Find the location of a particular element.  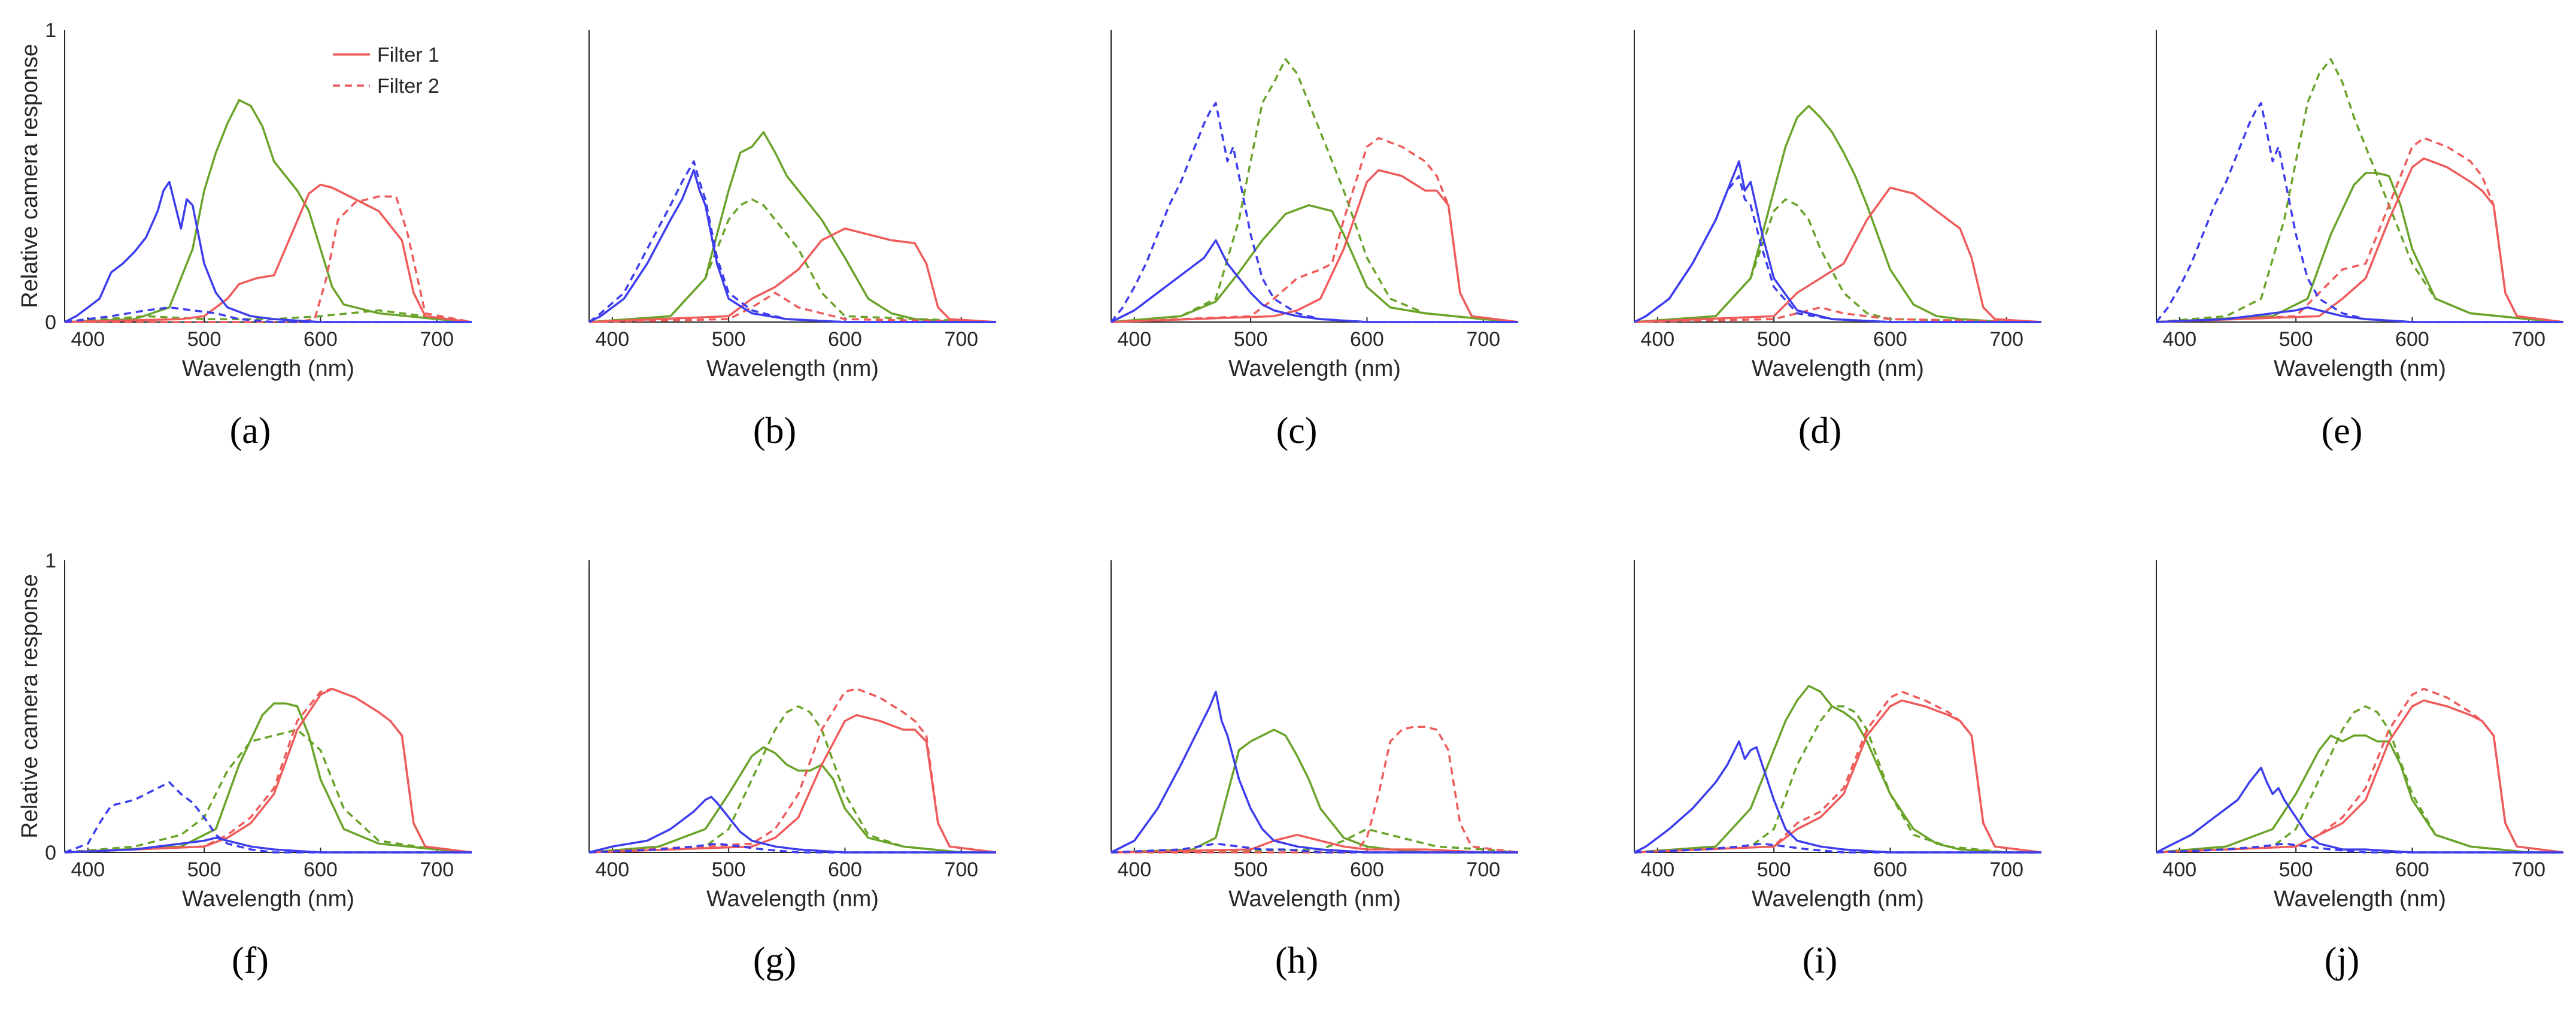

panel-3: 400 500 600 700 Wavelength (nm) (c) is located at coordinates (1314, 241).